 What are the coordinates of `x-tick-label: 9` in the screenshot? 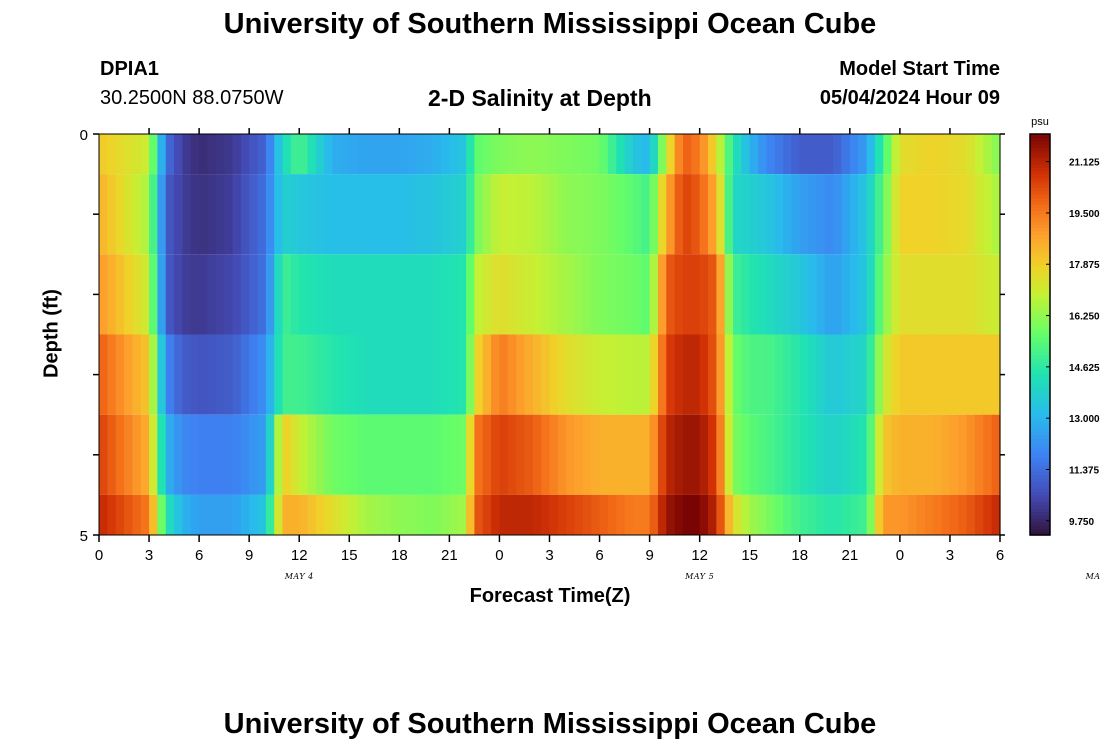 It's located at (249, 555).